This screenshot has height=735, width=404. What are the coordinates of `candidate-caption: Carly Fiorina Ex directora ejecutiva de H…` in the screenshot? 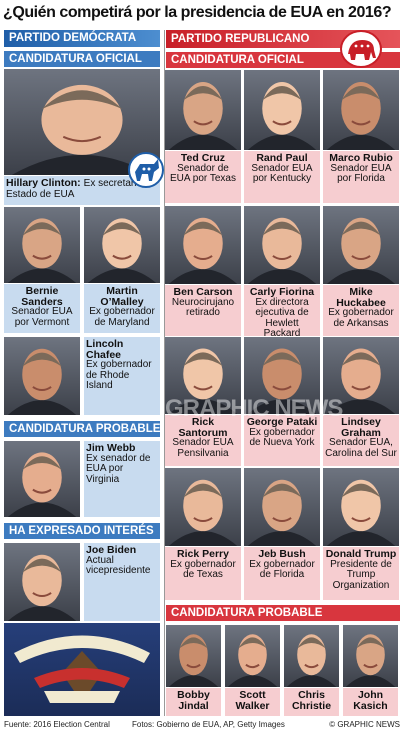 It's located at (282, 312).